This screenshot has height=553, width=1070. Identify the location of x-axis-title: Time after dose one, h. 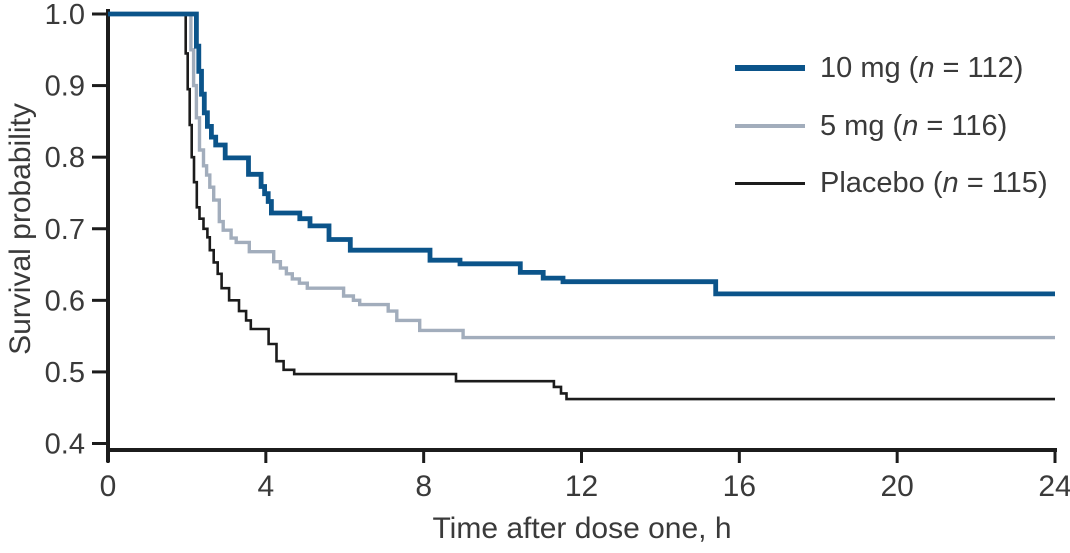
(582, 528).